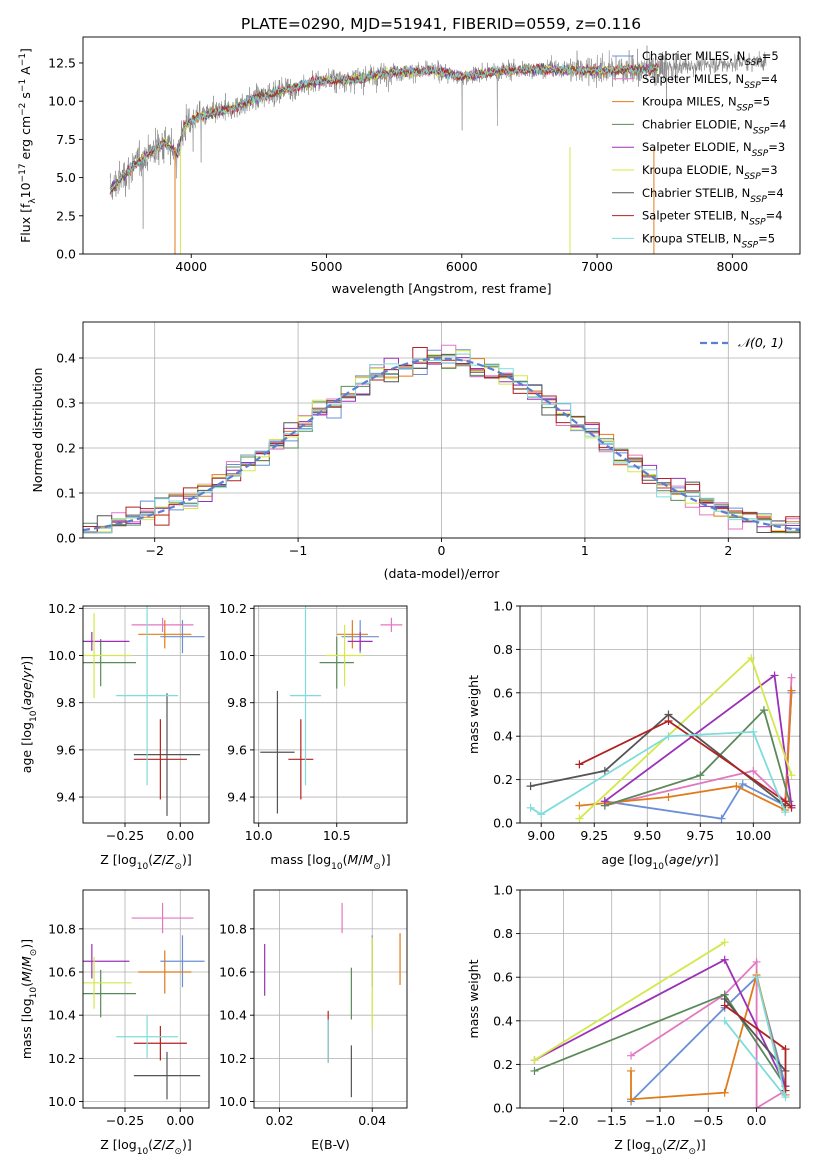  I want to click on y-axis-label-part: /, so click(26, 679).